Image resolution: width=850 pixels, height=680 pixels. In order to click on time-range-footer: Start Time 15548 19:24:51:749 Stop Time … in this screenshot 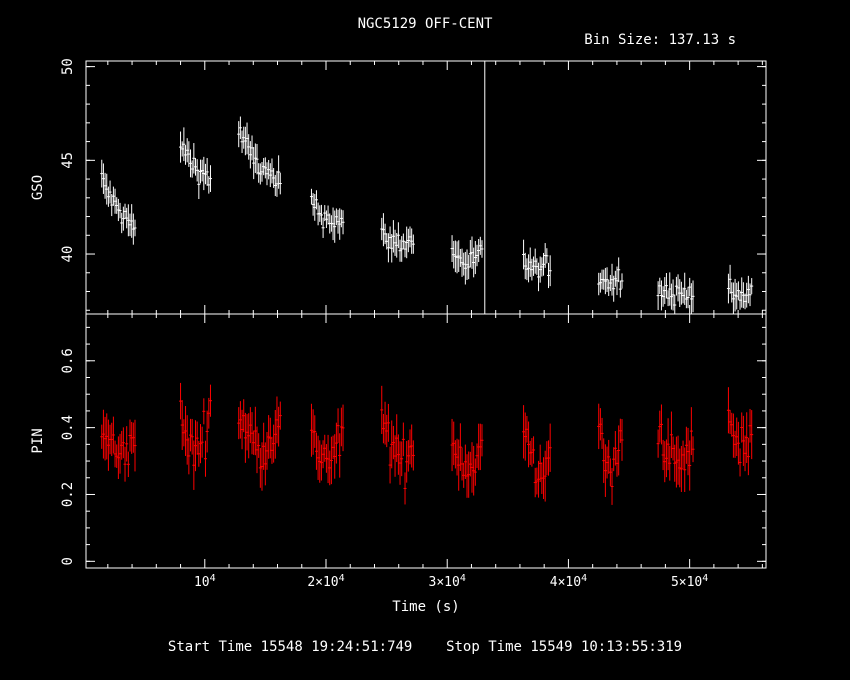, I will do `click(425, 647)`.